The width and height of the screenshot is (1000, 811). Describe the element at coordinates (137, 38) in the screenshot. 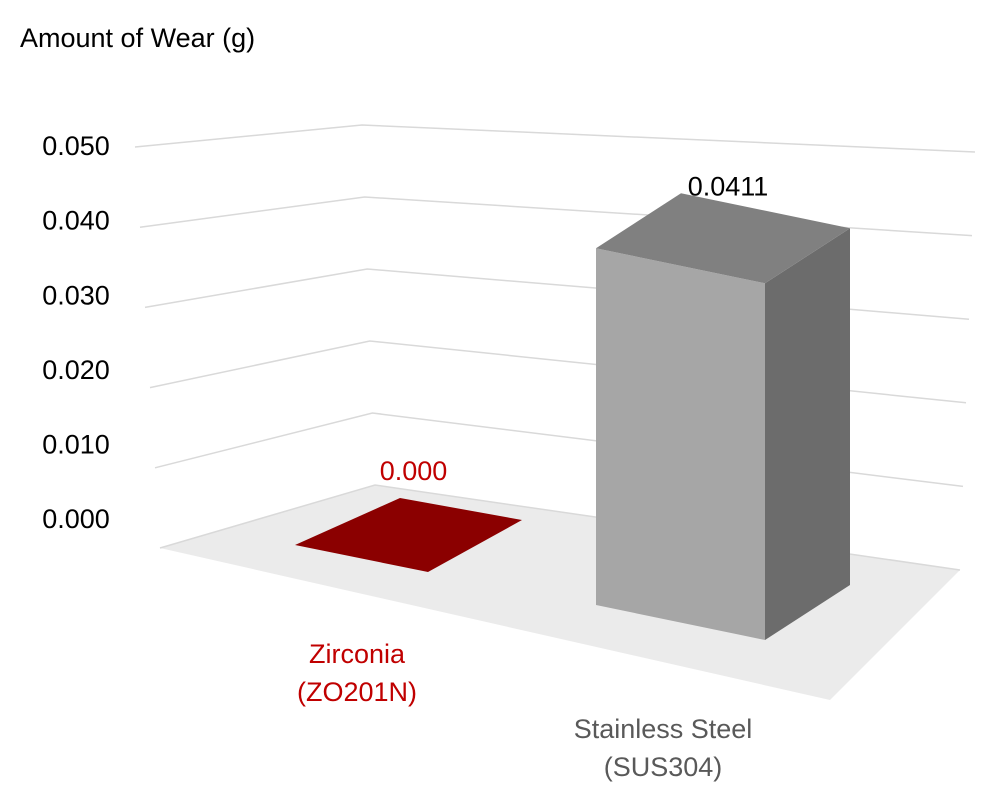

I see `axis-title: Amount of Wear (g)` at that location.